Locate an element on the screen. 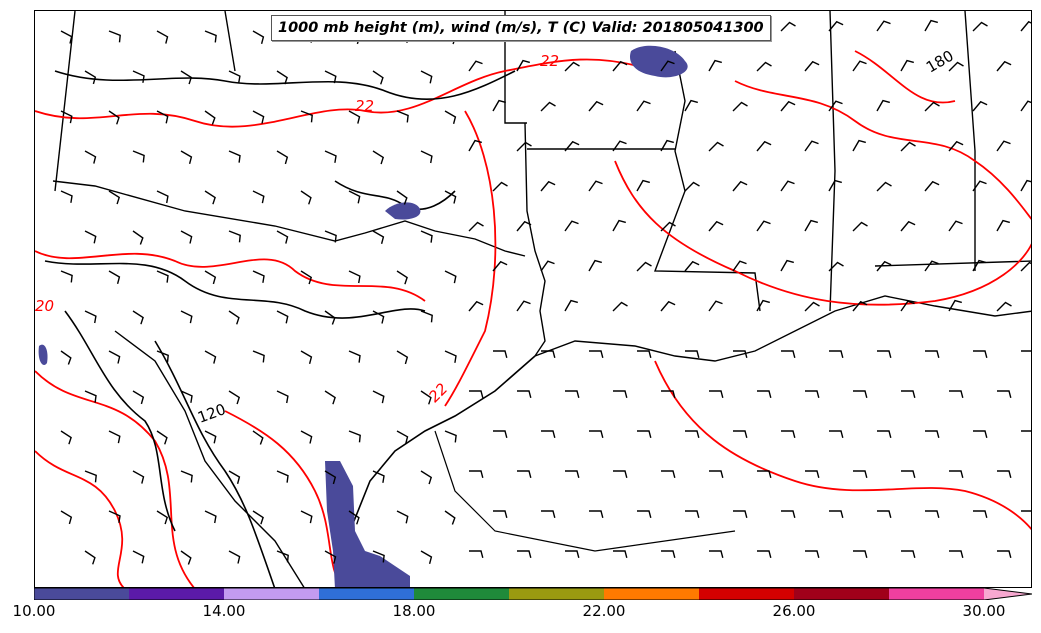 The height and width of the screenshot is (633, 1041). temp-label-22-b: 22 is located at coordinates (364, 106).